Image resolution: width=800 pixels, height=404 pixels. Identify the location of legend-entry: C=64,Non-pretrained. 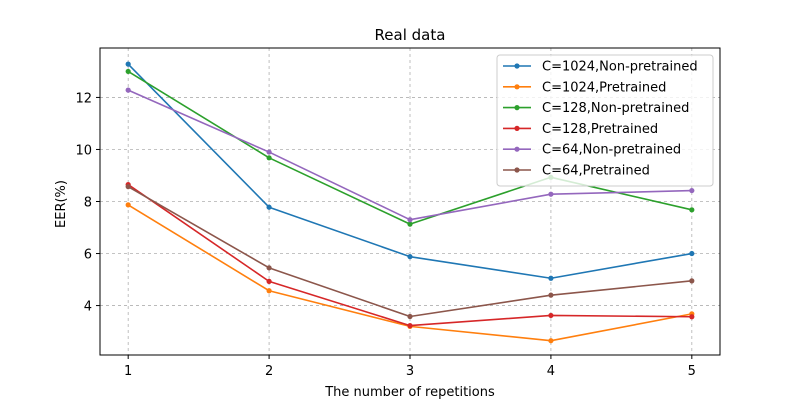
(592, 150).